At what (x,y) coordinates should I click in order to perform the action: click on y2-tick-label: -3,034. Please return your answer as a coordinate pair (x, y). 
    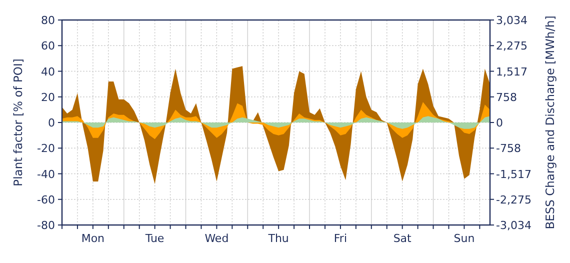
    Looking at the image, I should click on (514, 225).